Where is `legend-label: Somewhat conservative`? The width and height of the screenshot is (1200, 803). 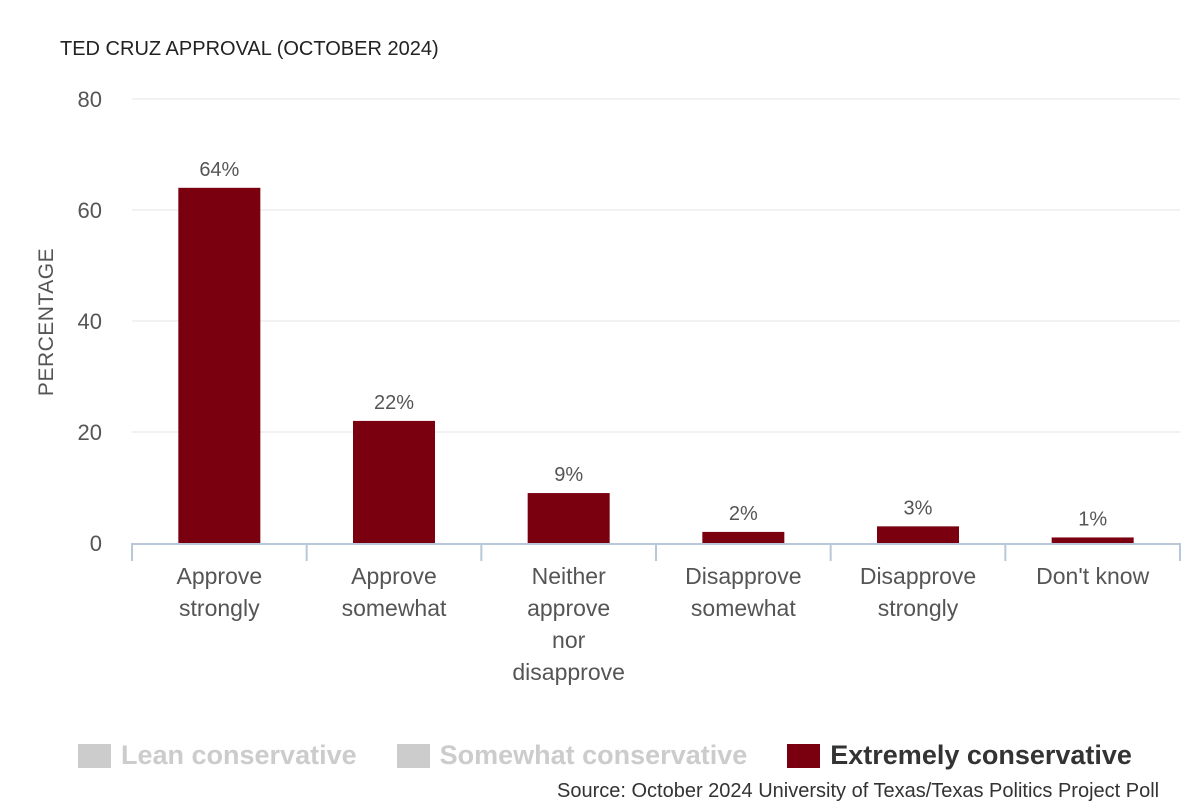
legend-label: Somewhat conservative is located at coordinates (593, 755).